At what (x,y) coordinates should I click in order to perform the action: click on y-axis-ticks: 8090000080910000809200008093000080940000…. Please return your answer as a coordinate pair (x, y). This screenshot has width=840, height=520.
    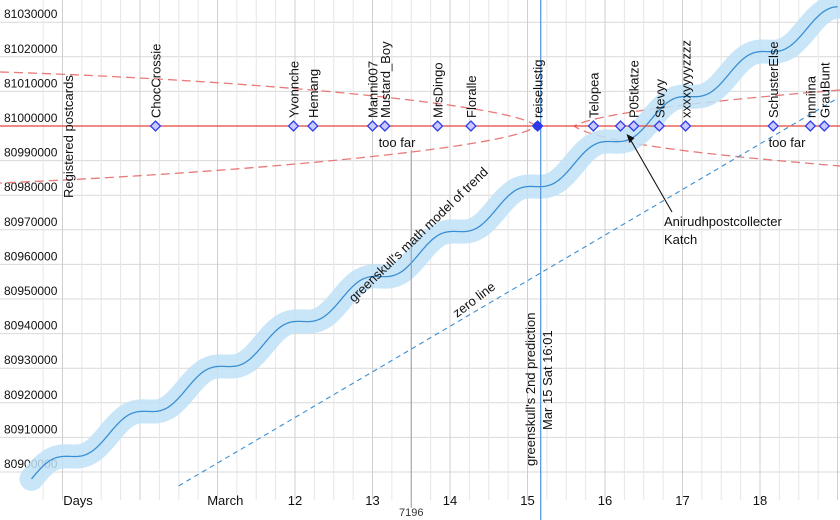
    Looking at the image, I should click on (31, 239).